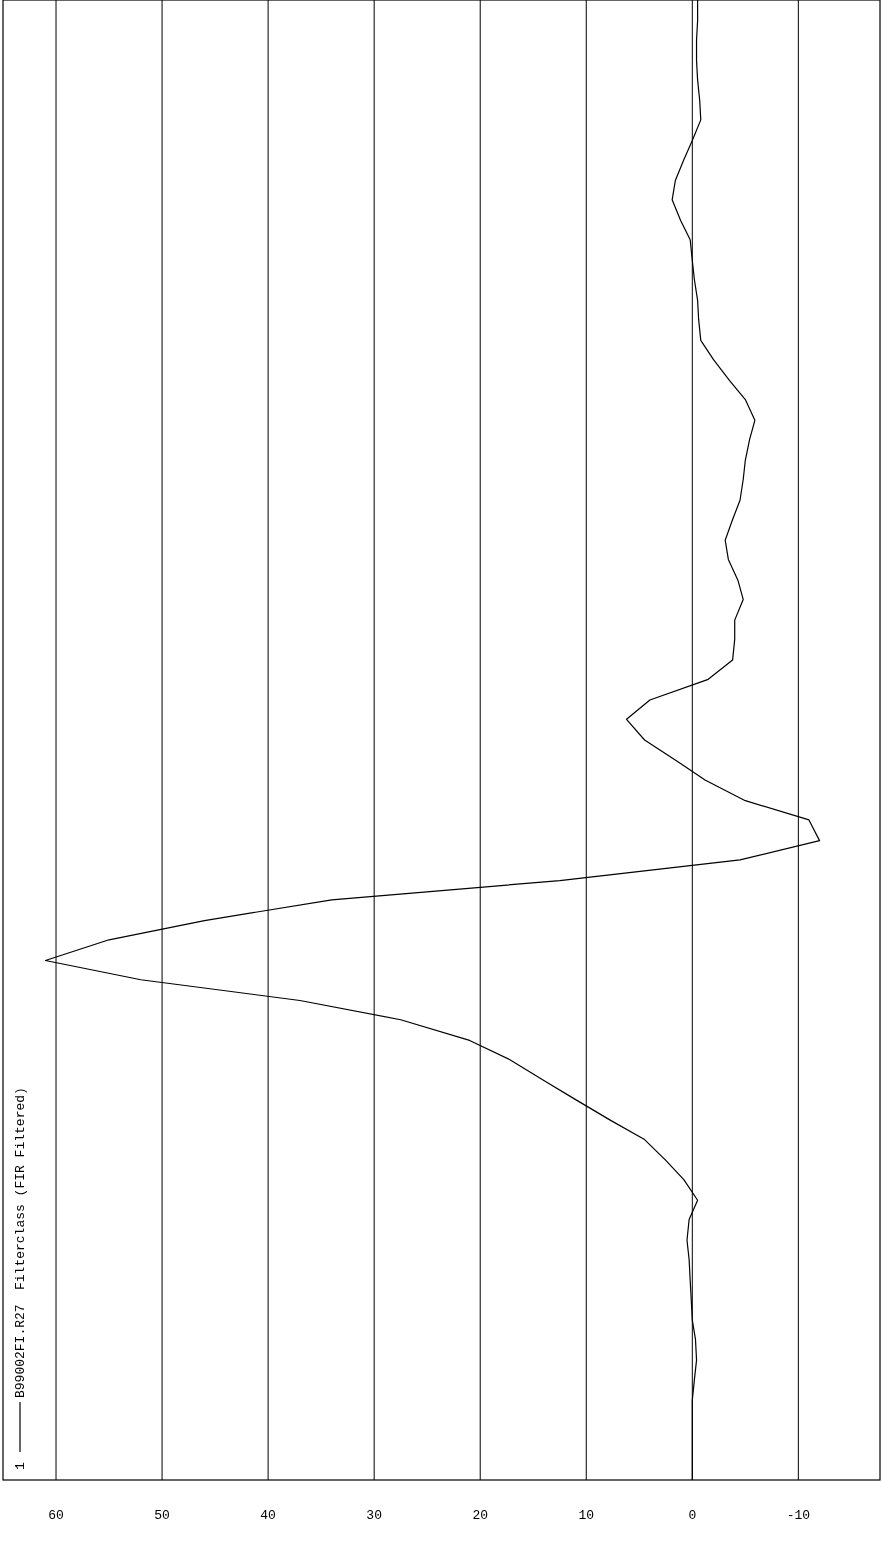 This screenshot has width=882, height=1553. Describe the element at coordinates (162, 1515) in the screenshot. I see `x-tick-label: 50` at that location.